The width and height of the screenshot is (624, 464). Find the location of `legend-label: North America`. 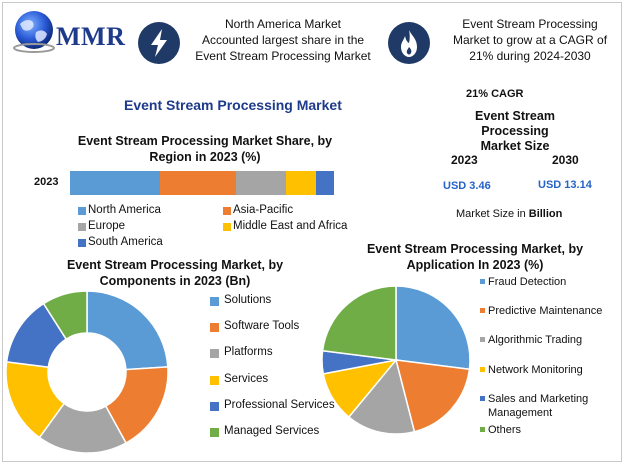

legend-label: North America is located at coordinates (124, 210).